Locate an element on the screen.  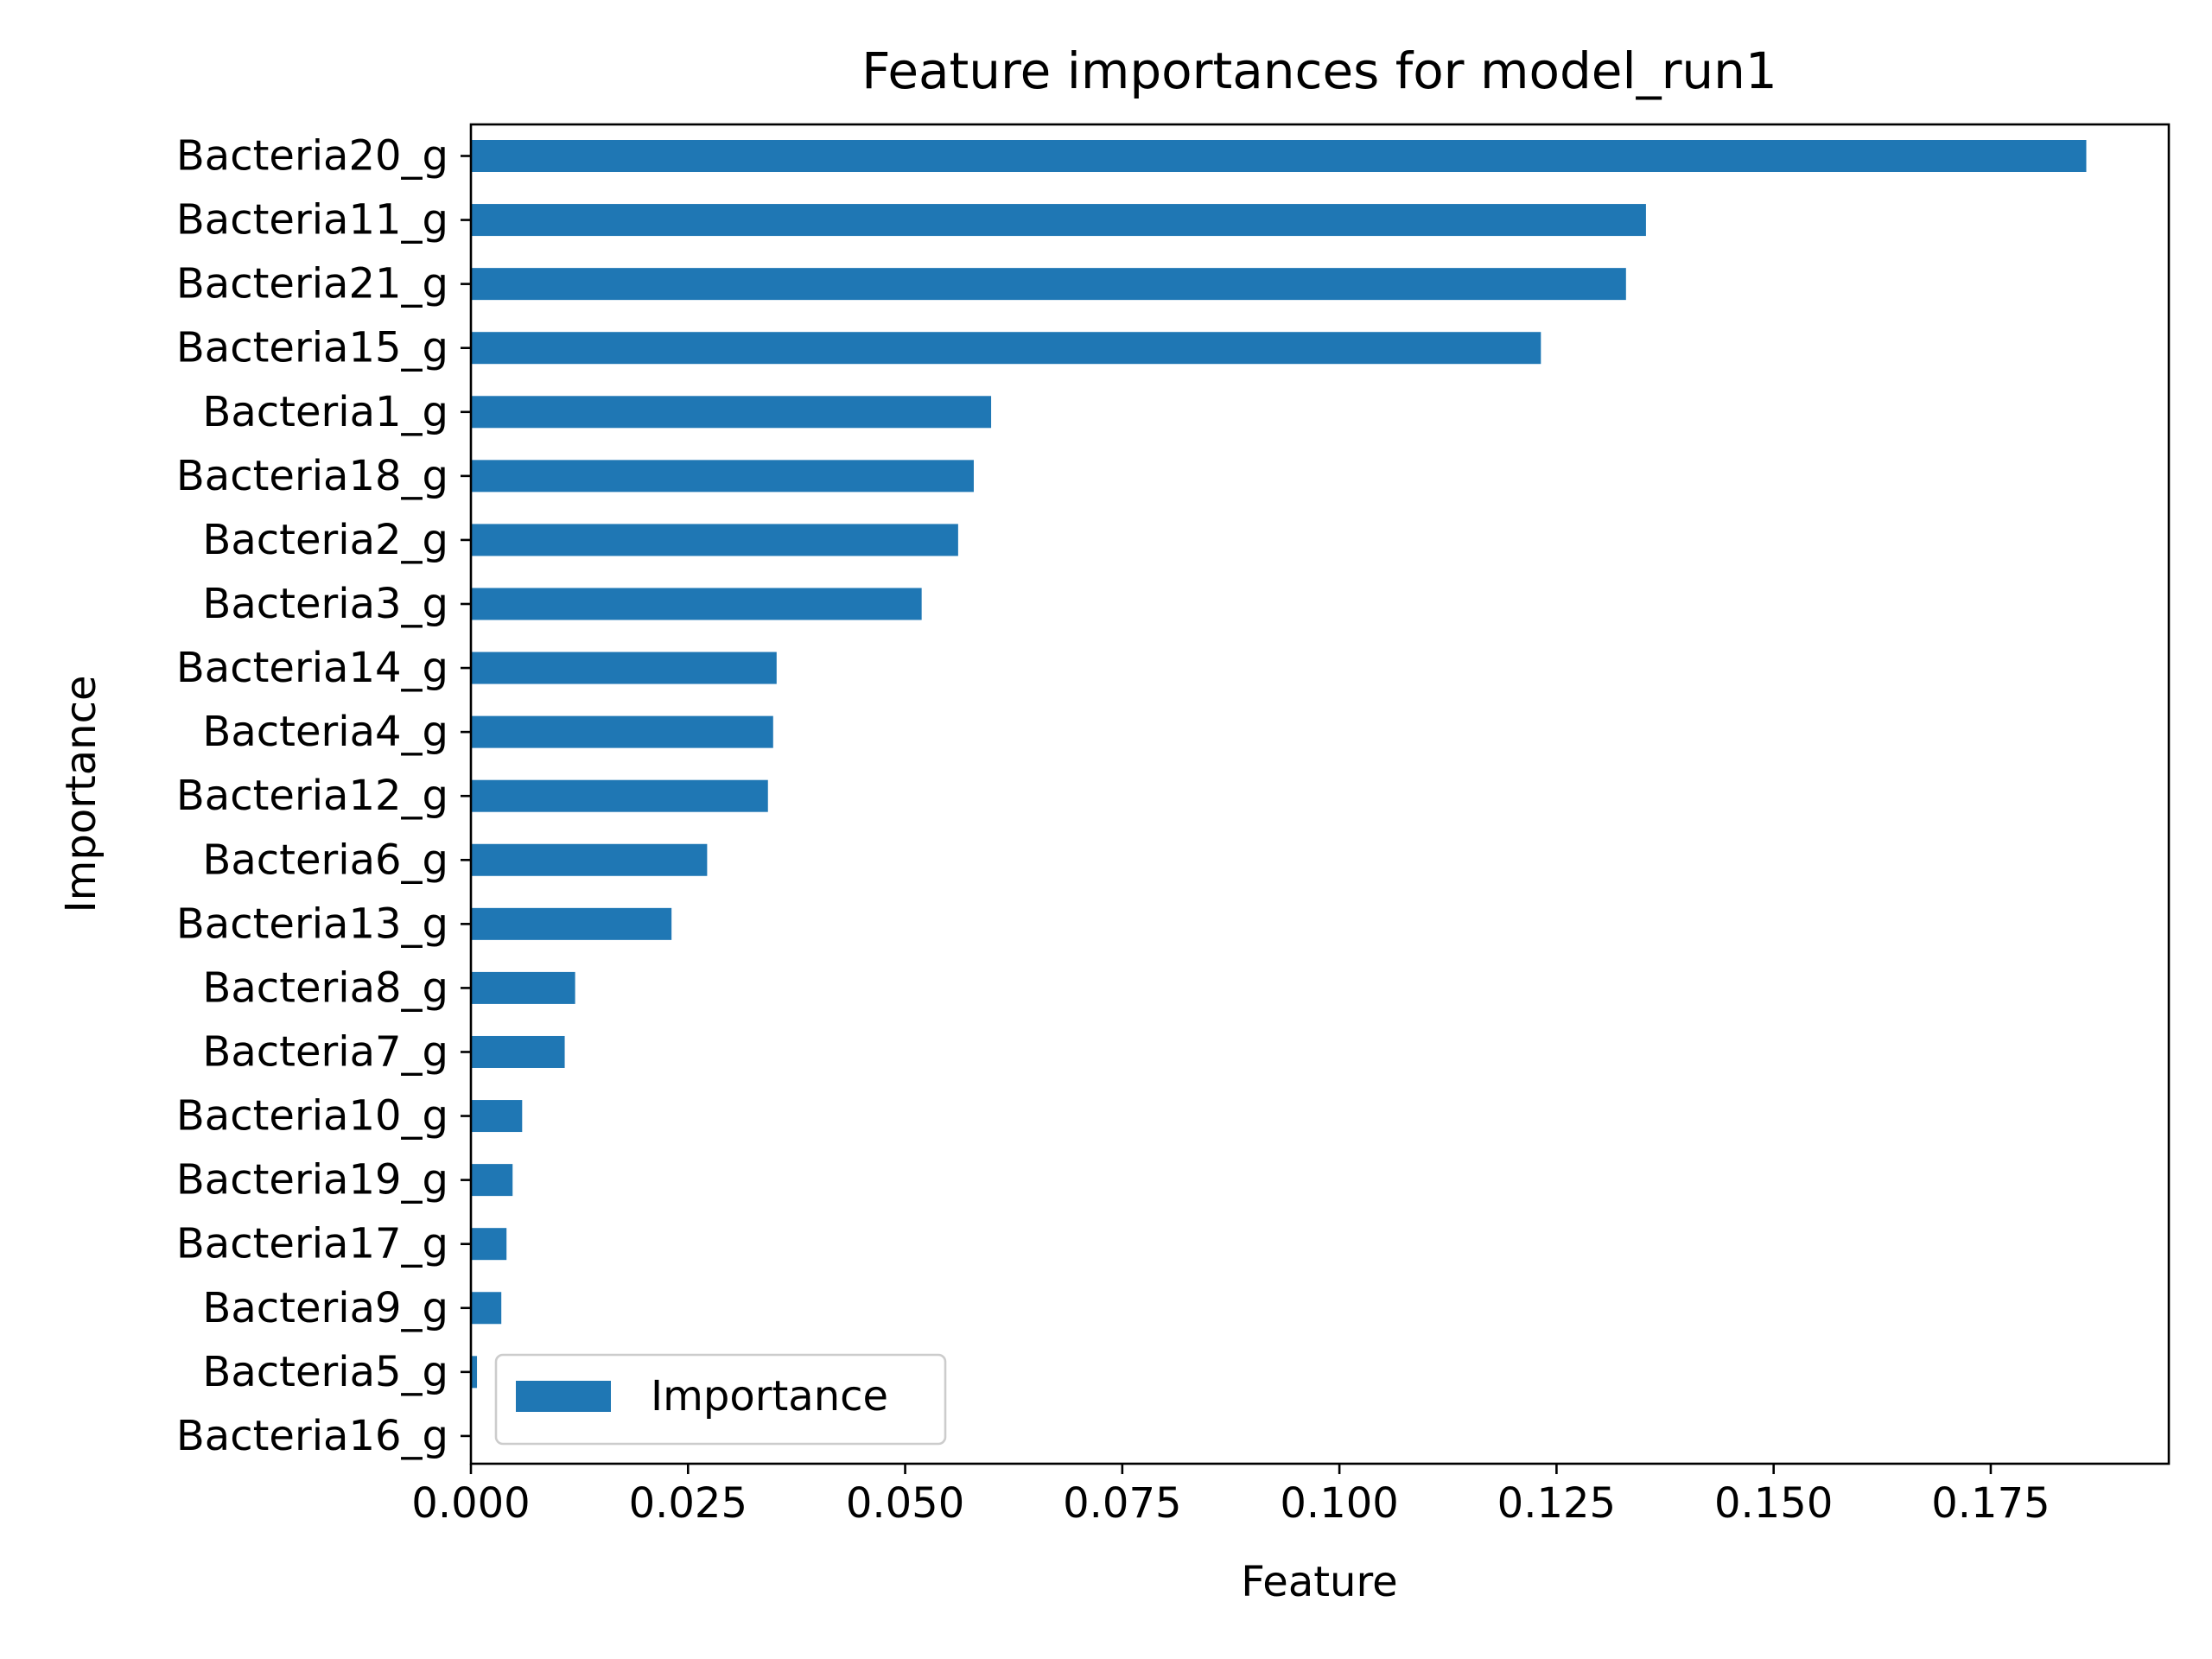
y-tick-label: Bacteria3_g is located at coordinates (325, 604).